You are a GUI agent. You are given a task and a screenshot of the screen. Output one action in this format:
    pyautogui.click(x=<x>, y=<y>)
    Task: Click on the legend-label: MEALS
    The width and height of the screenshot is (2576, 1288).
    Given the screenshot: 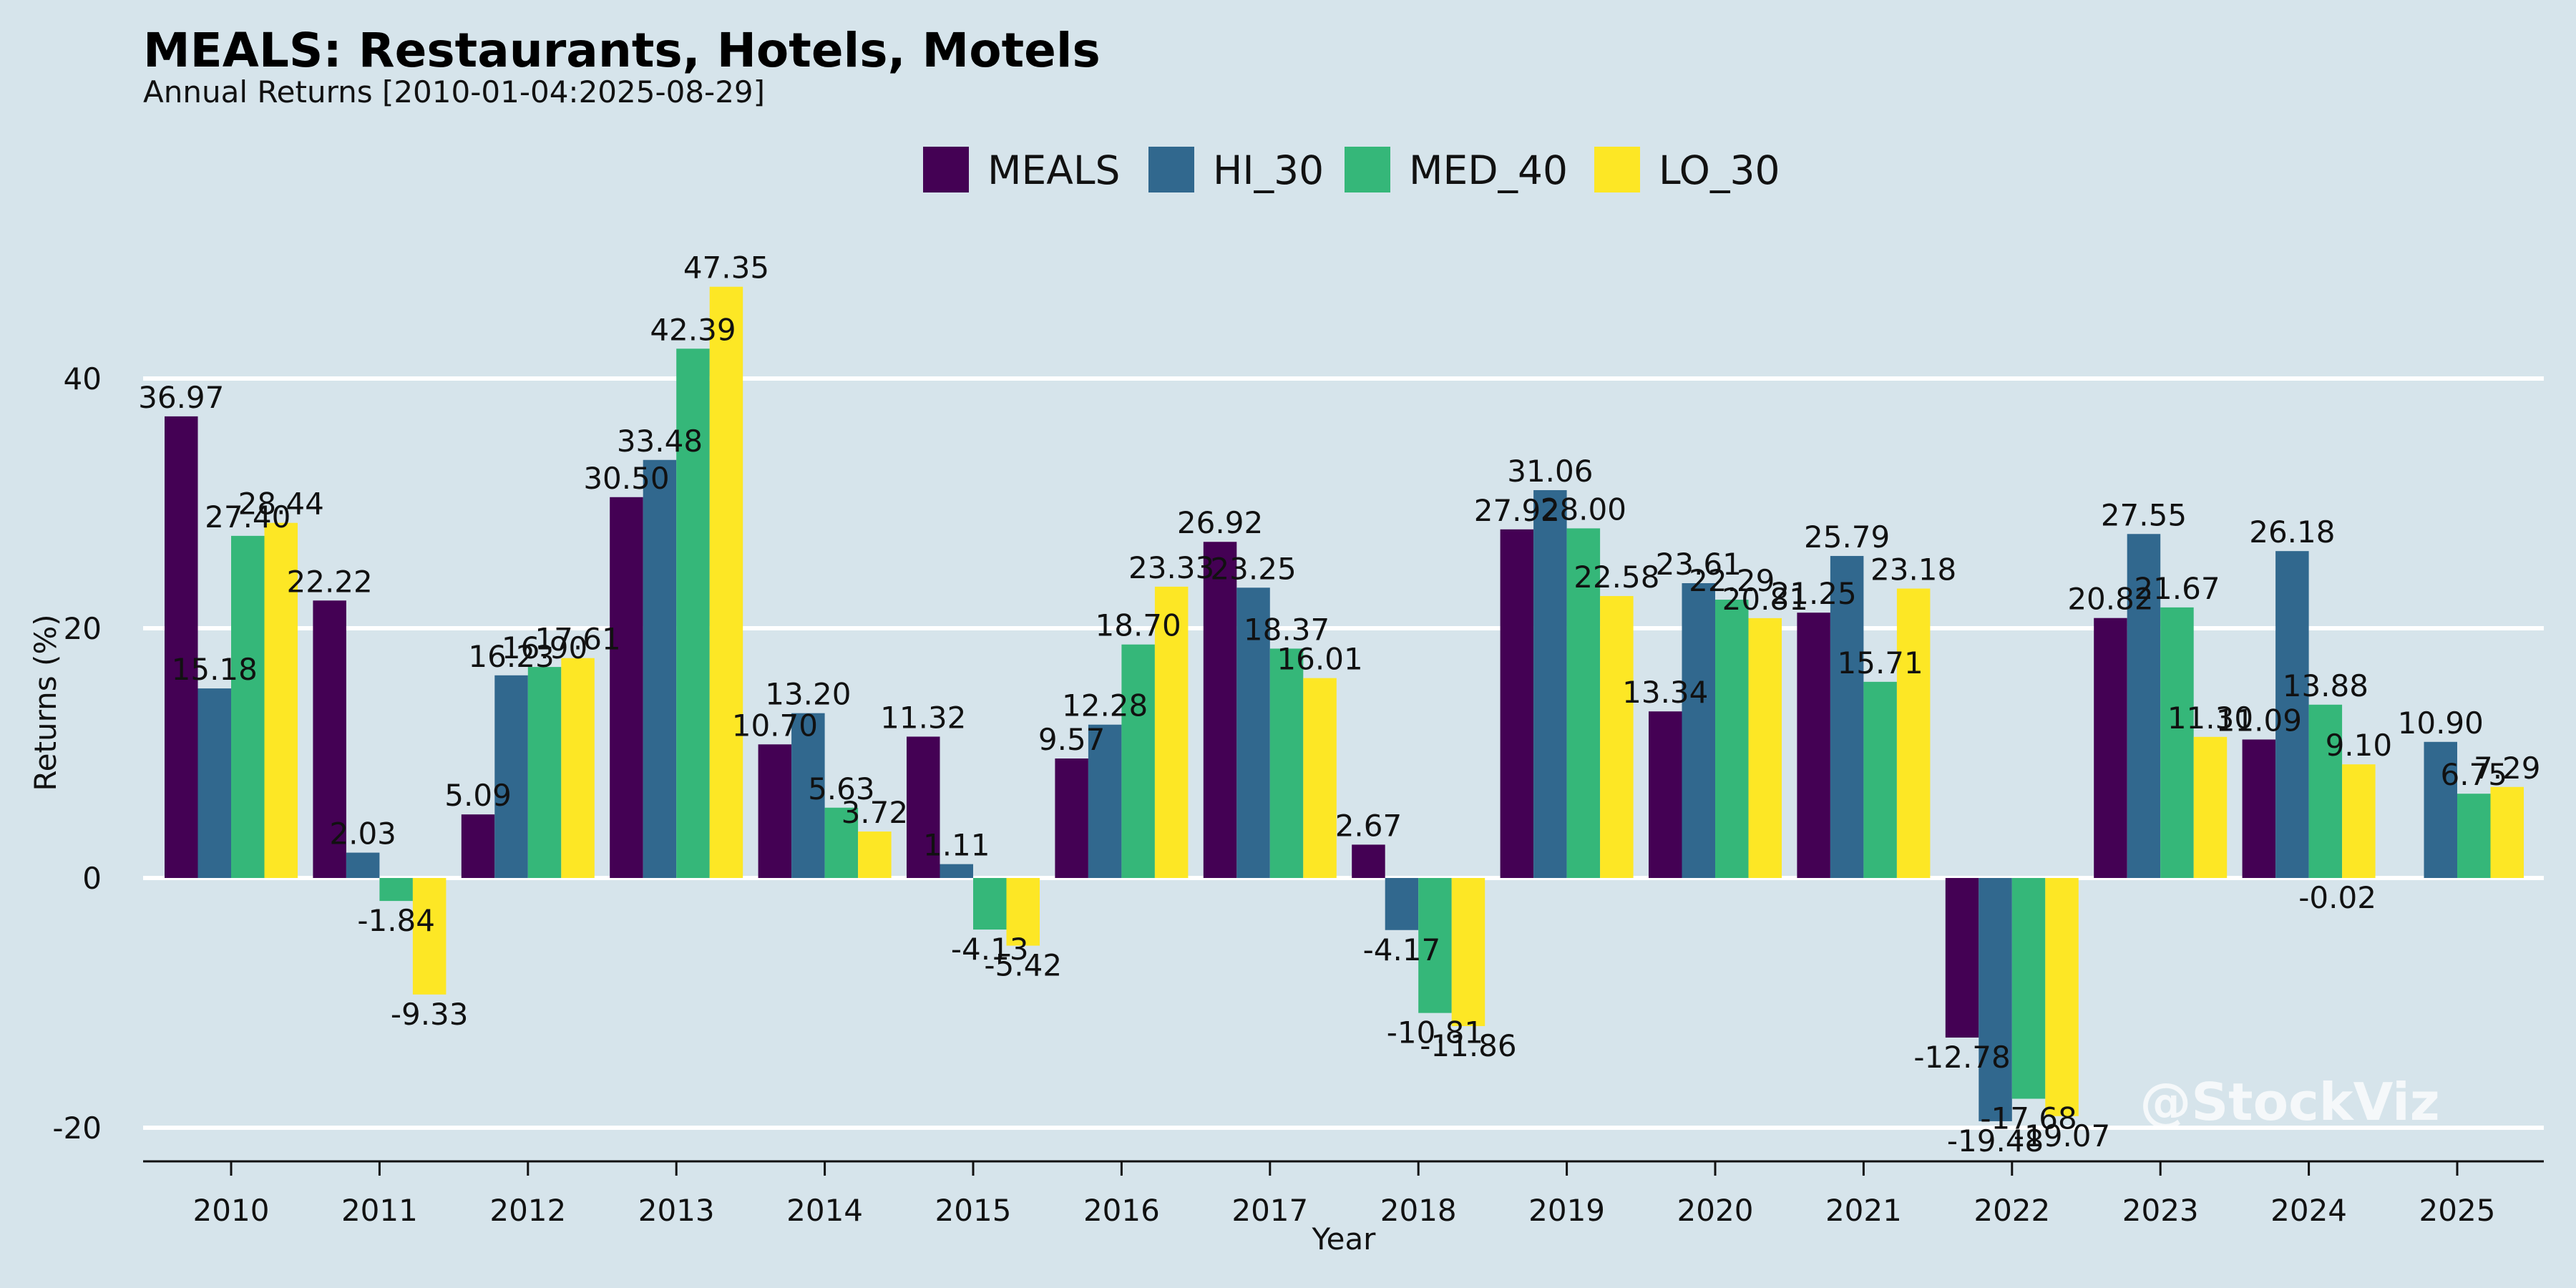 What is the action you would take?
    pyautogui.click(x=1053, y=170)
    